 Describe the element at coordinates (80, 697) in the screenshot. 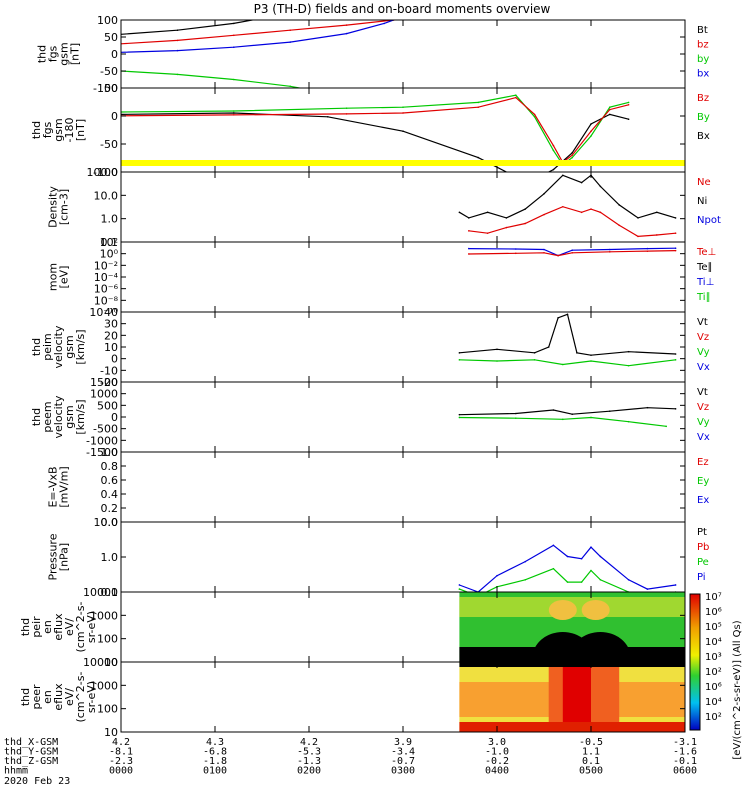

I see `ylabel-text: (cm^2-s-` at that location.